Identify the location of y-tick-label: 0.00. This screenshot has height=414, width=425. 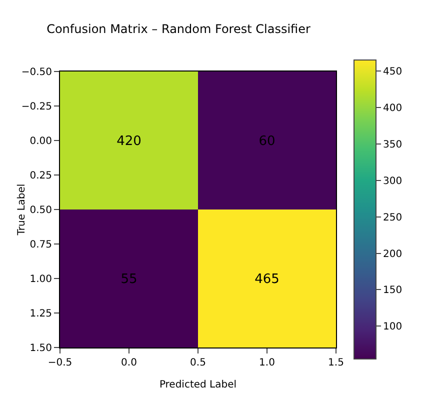
(41, 141).